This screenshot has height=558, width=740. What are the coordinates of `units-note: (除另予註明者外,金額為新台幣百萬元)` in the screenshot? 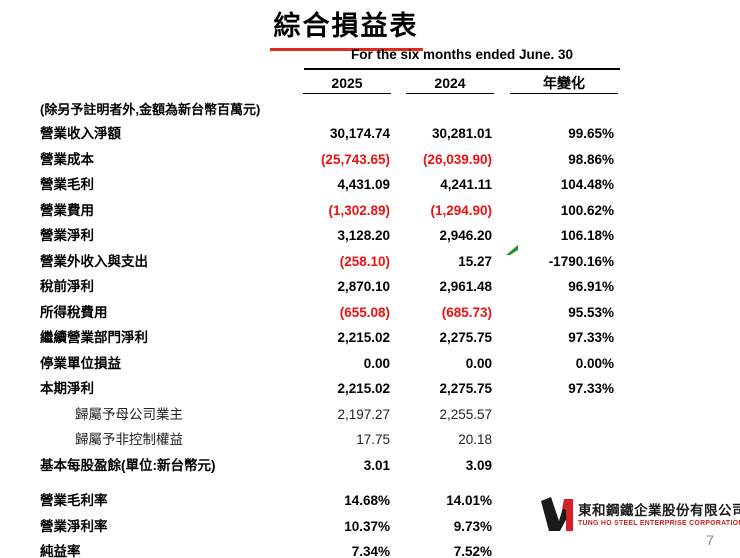 It's located at (150, 109).